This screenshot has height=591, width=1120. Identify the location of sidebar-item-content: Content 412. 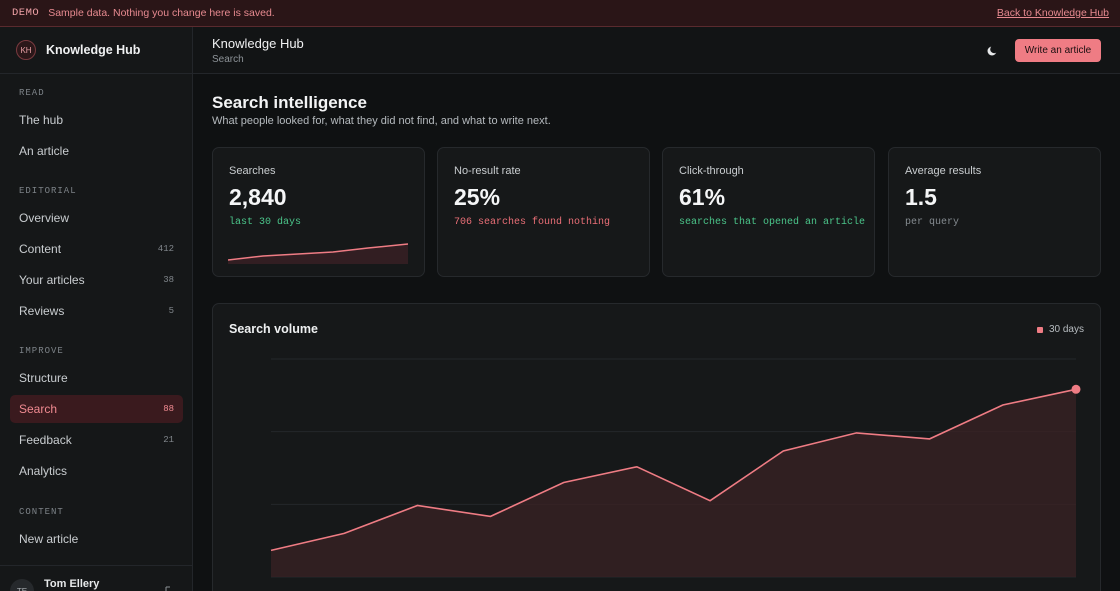
(96, 249).